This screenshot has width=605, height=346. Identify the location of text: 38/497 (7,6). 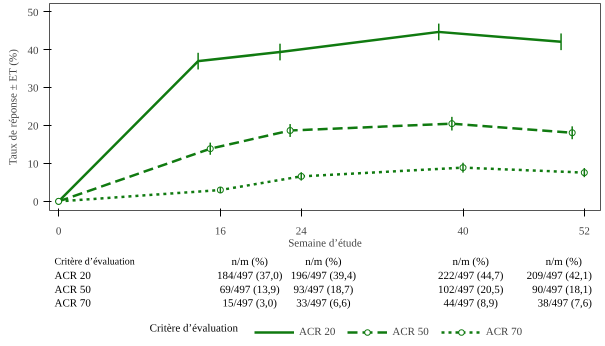
(565, 304).